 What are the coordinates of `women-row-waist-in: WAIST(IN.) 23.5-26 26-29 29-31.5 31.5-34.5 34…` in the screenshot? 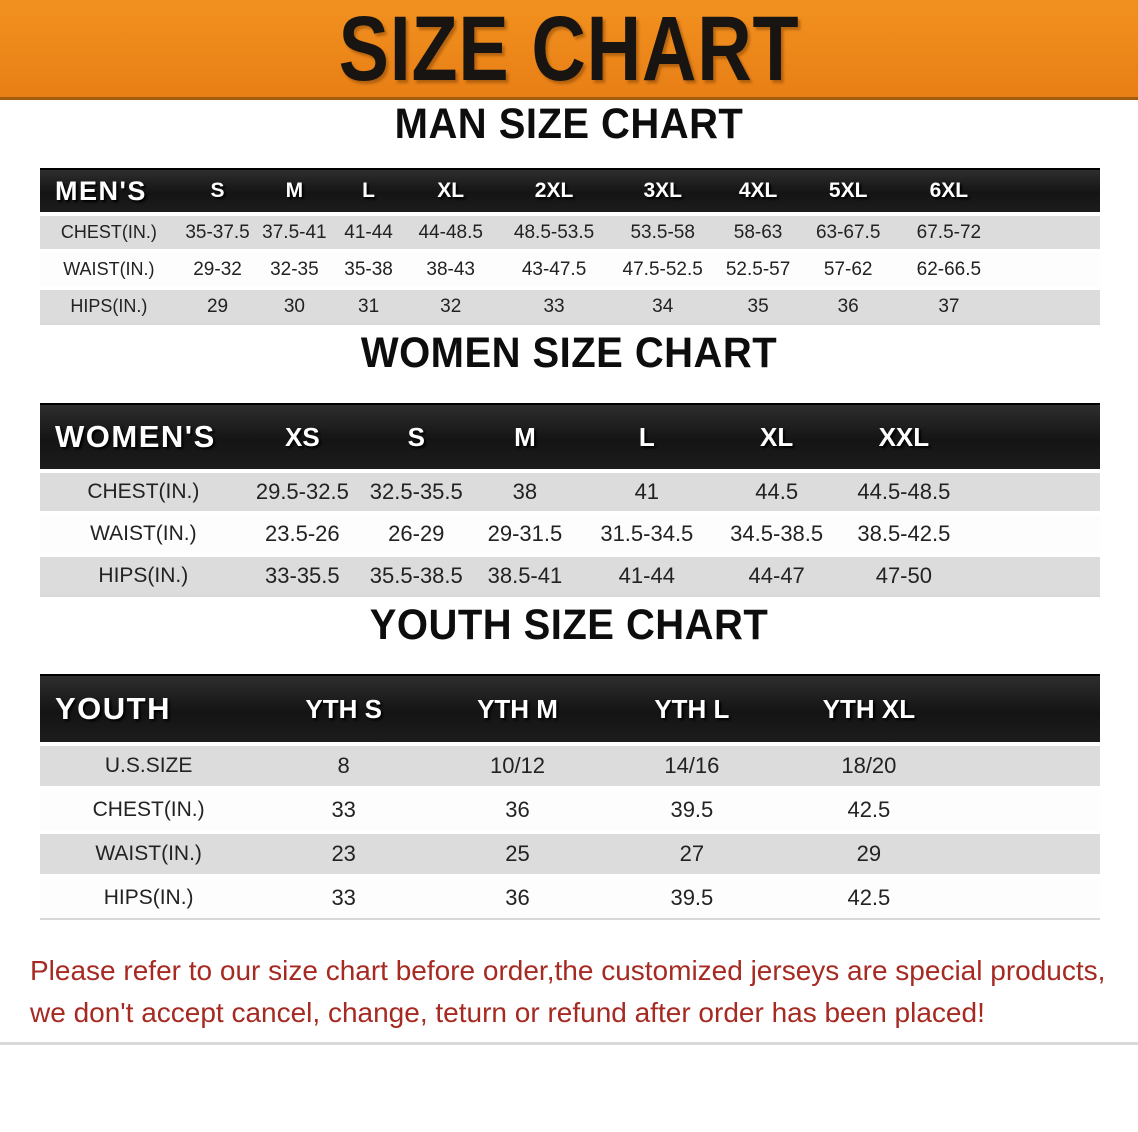 It's located at (570, 534).